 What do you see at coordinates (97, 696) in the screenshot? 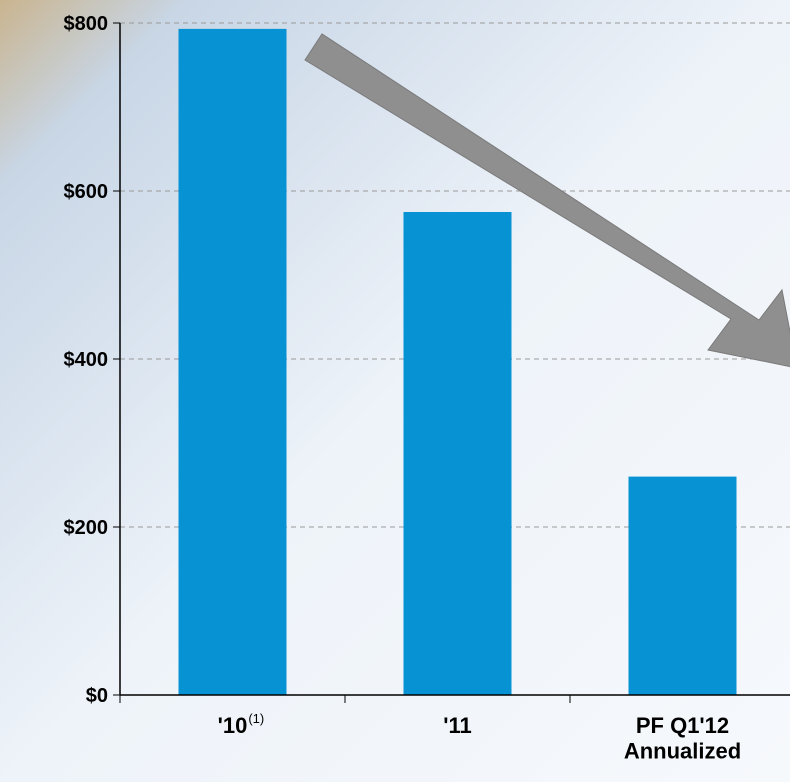
I see `y-tick-label: $0` at bounding box center [97, 696].